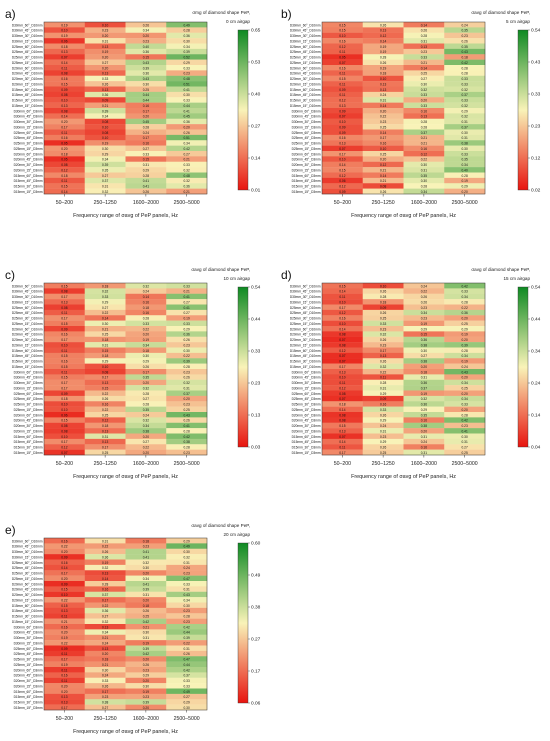 The width and height of the screenshot is (550, 741). I want to click on x-tick-label: 250–1250, so click(105, 719).